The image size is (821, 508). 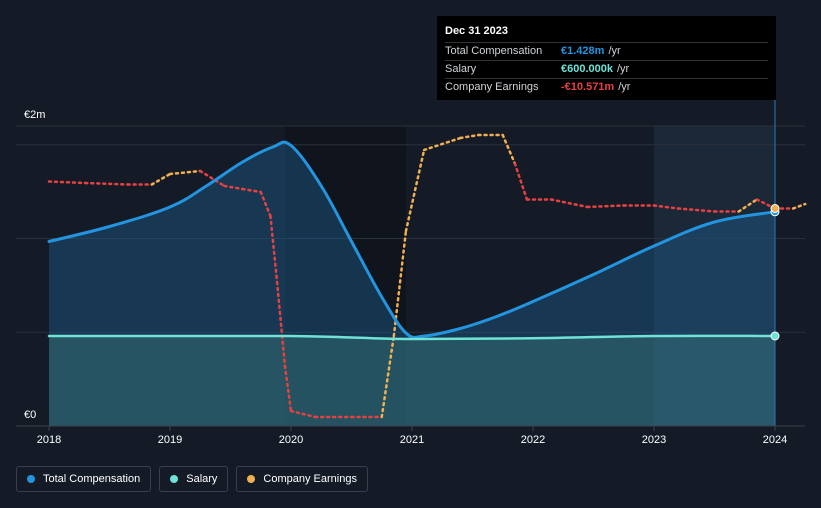 I want to click on x-tick-label: 2020, so click(x=291, y=440).